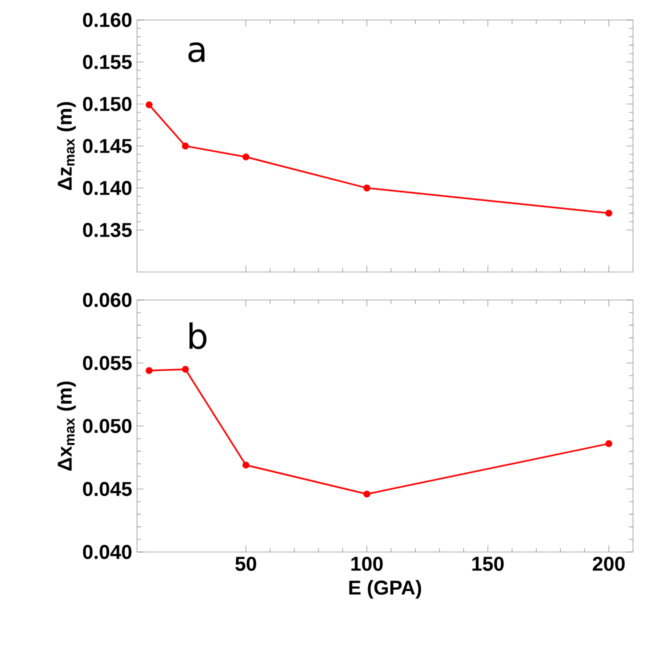 The height and width of the screenshot is (649, 649). Describe the element at coordinates (66, 146) in the screenshot. I see `y-axis-title: Δz$_{max}$ (m)` at that location.